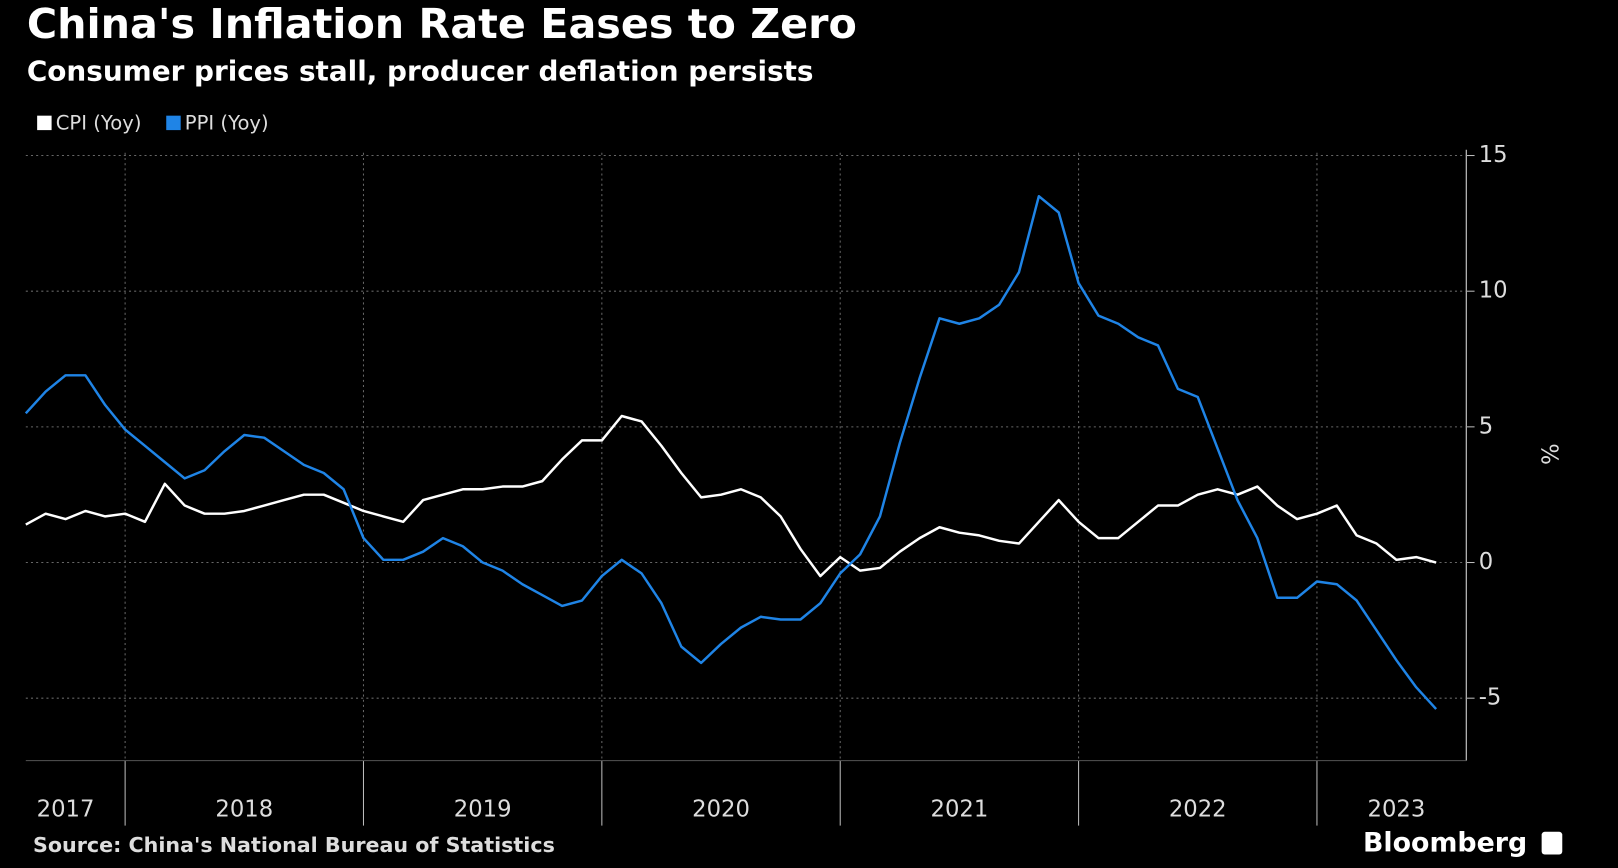  What do you see at coordinates (244, 810) in the screenshot?
I see `x-tick-label: 2018` at bounding box center [244, 810].